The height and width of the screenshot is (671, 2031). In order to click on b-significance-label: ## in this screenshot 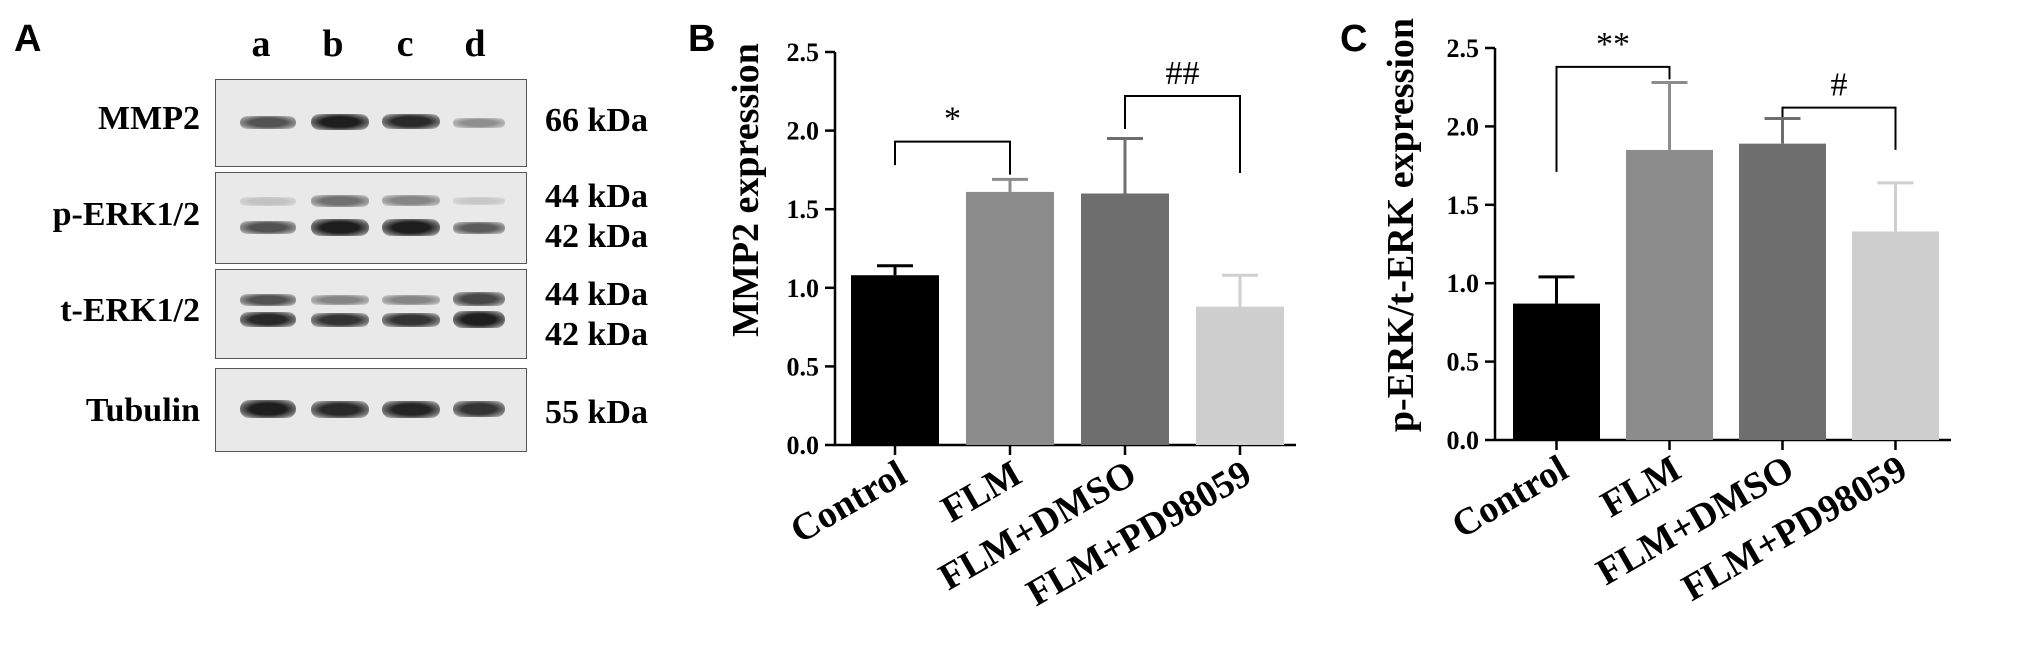, I will do `click(1183, 73)`.